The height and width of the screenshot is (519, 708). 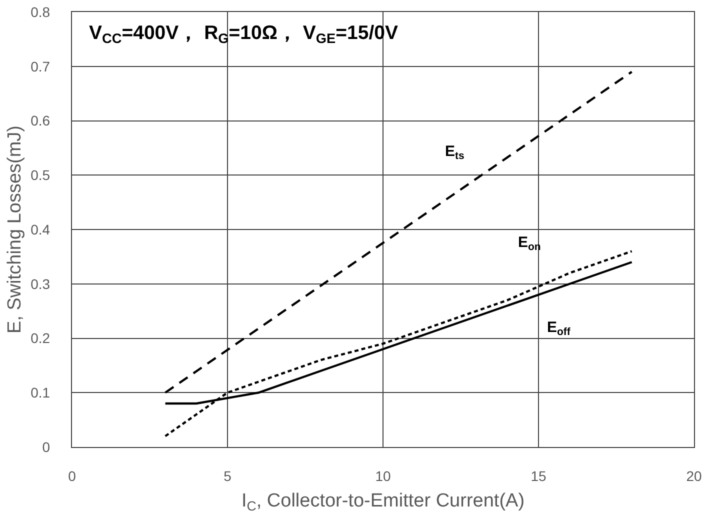 I want to click on x-tick-label: 15, so click(x=538, y=476).